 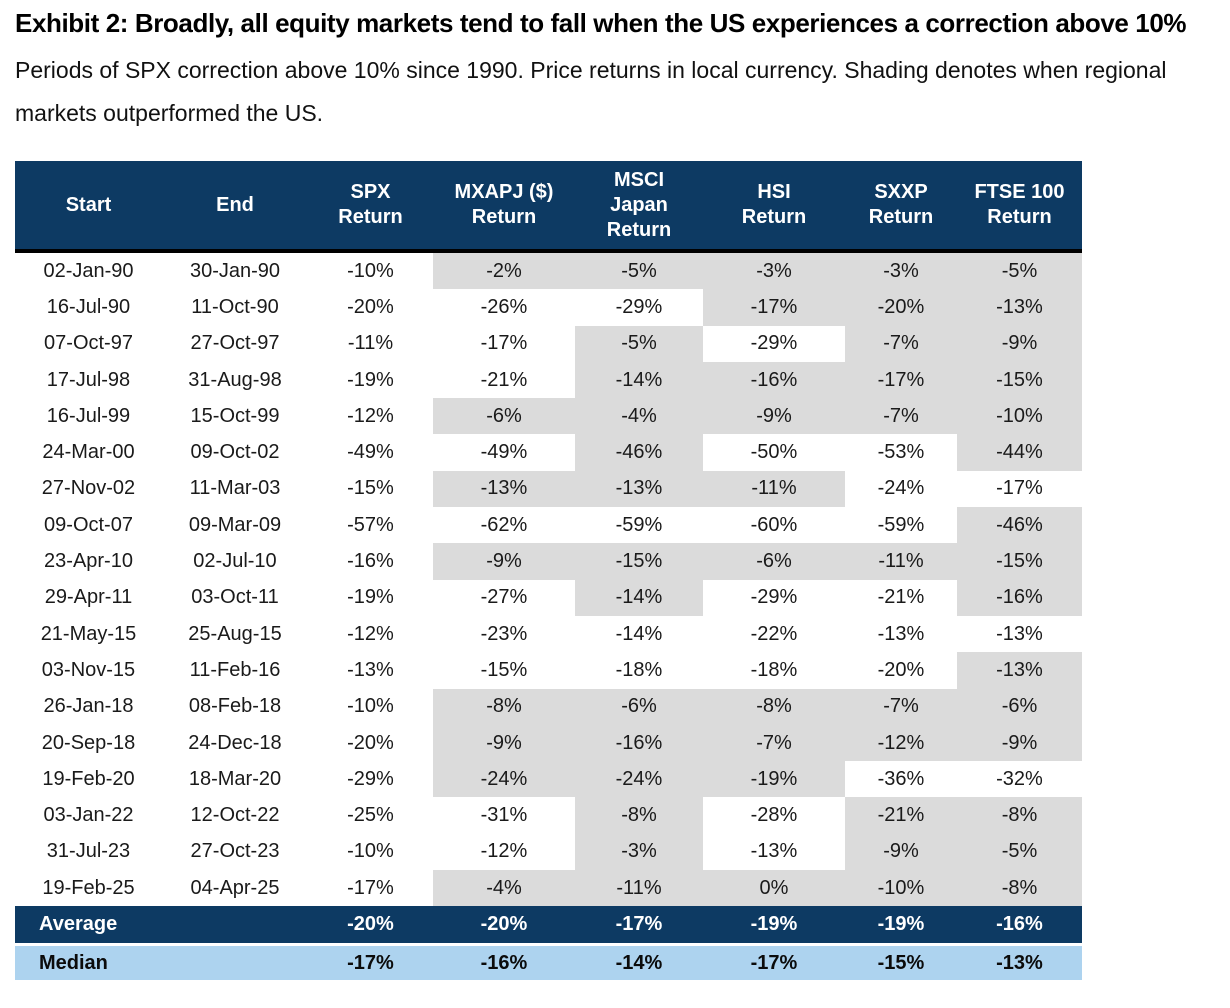 What do you see at coordinates (639, 888) in the screenshot?
I see `cell-msci-japan: -11%` at bounding box center [639, 888].